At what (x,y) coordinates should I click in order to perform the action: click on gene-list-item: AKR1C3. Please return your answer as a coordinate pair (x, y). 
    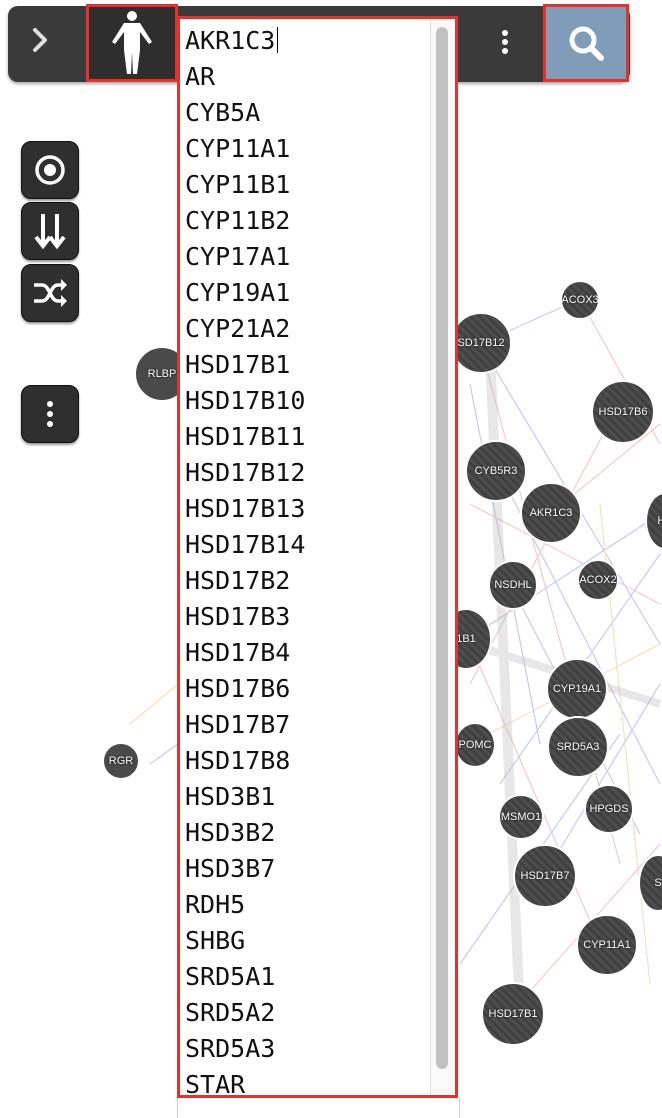
    Looking at the image, I should click on (245, 41).